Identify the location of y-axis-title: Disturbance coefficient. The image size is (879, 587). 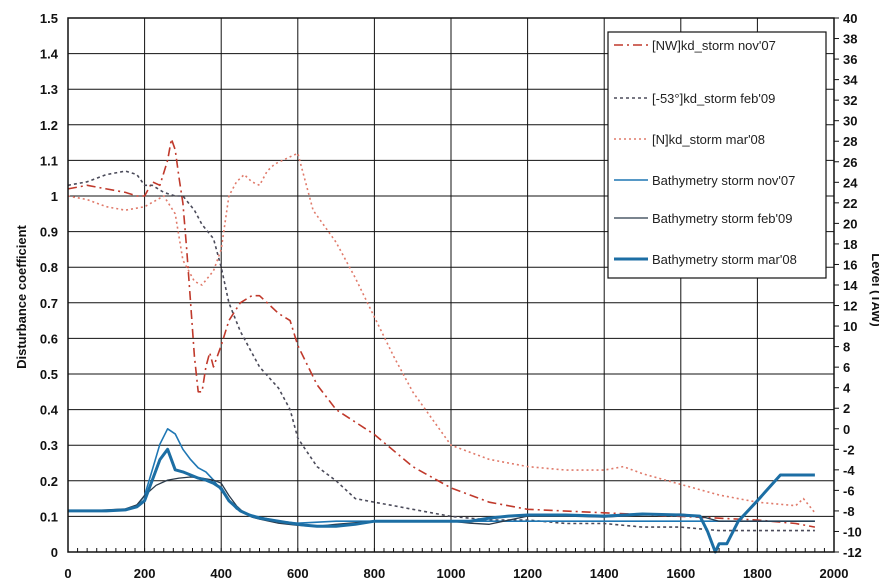
(21, 296).